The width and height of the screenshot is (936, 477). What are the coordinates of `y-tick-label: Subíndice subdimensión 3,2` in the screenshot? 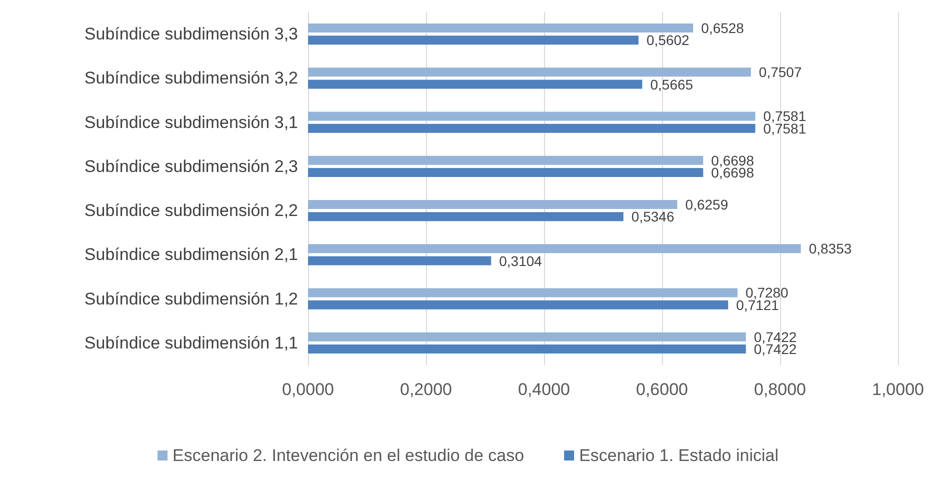 It's located at (191, 78).